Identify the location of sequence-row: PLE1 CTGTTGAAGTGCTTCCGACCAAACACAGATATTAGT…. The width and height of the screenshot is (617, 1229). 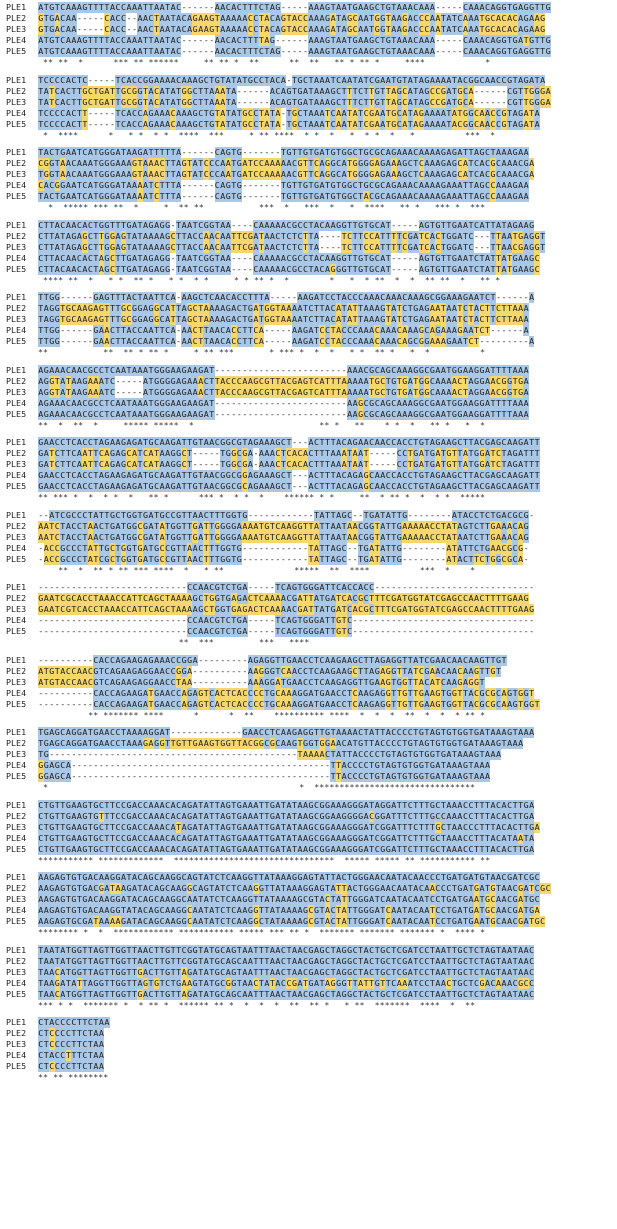
(309, 805).